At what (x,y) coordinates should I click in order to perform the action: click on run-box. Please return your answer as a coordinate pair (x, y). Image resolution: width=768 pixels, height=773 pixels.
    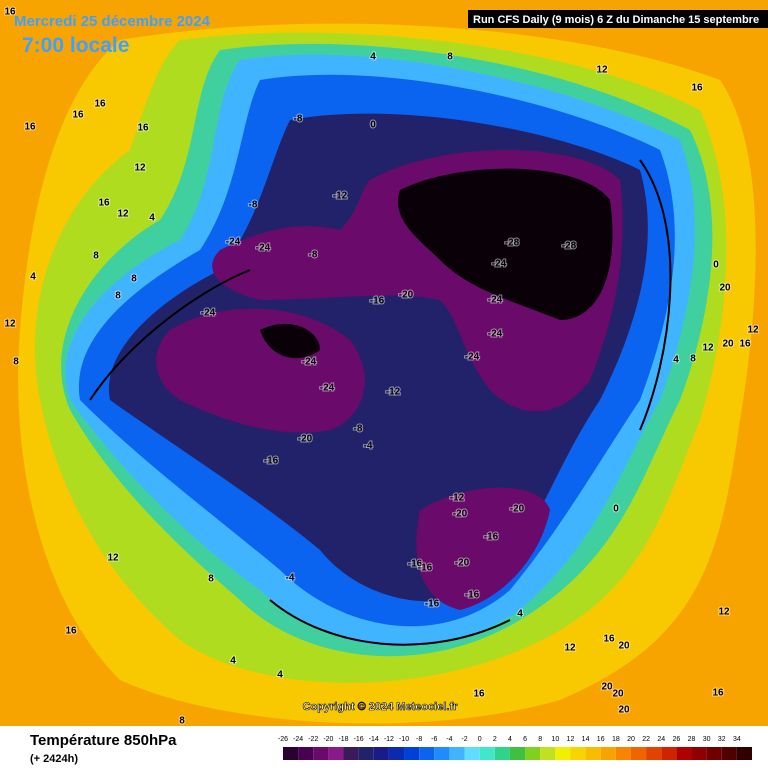
    Looking at the image, I should click on (618, 19).